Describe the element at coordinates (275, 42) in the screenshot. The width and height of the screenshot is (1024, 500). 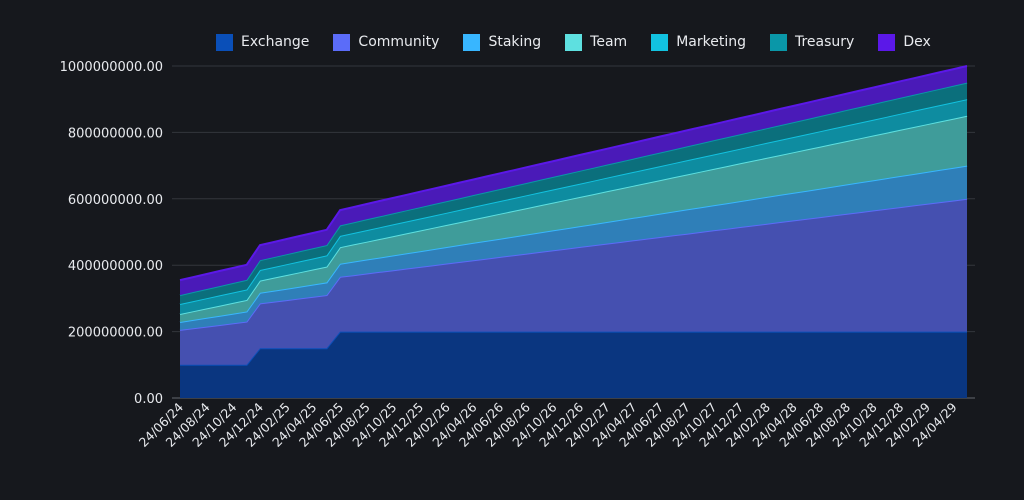
I see `legend-label: Exchange` at that location.